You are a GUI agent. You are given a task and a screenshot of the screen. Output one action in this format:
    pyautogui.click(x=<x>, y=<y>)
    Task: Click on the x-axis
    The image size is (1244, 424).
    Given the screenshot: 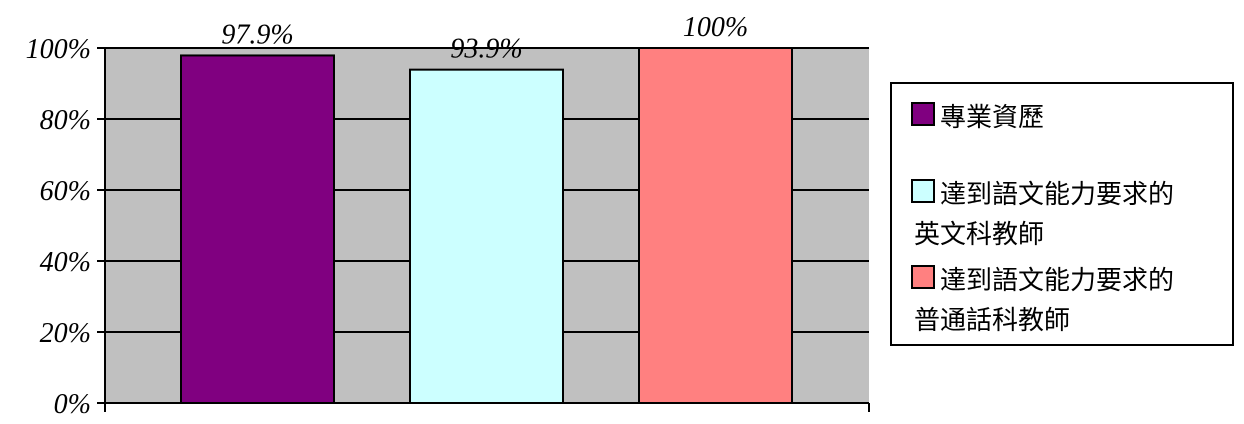 What is the action you would take?
    pyautogui.click(x=487, y=407)
    